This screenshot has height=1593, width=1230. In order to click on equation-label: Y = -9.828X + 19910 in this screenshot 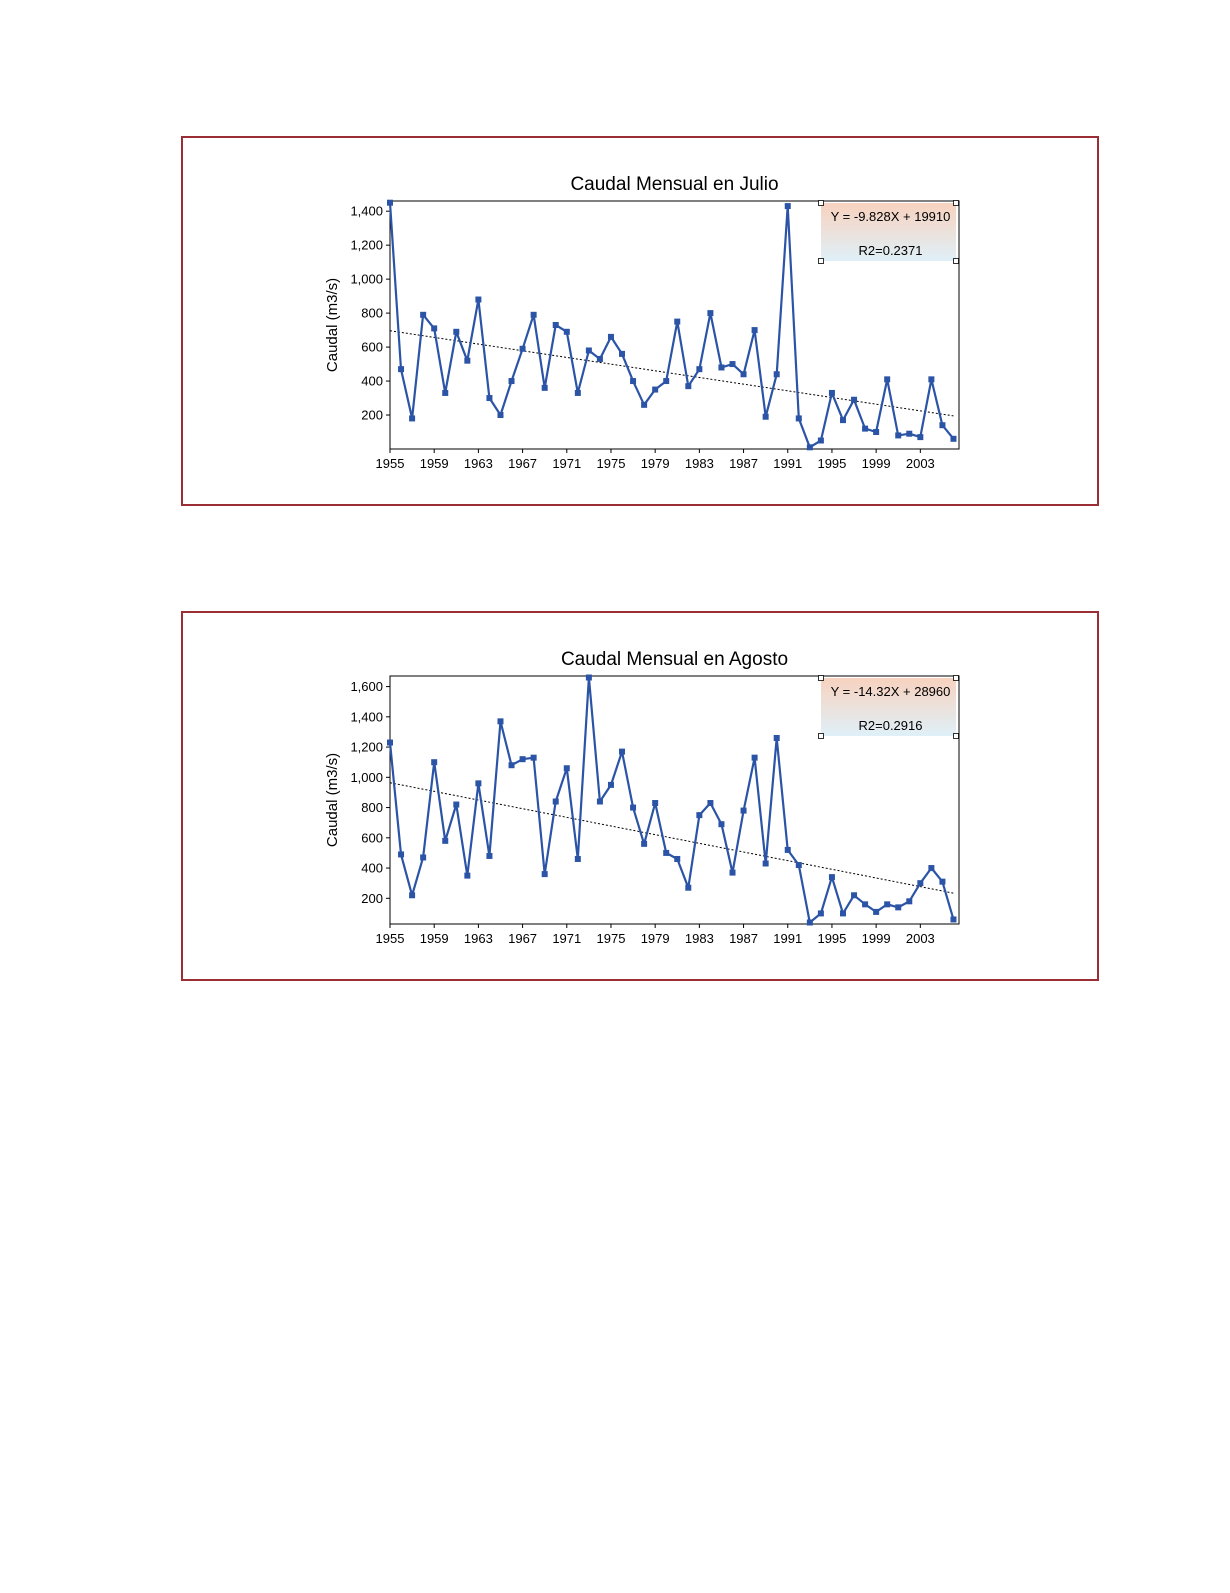, I will do `click(891, 216)`.